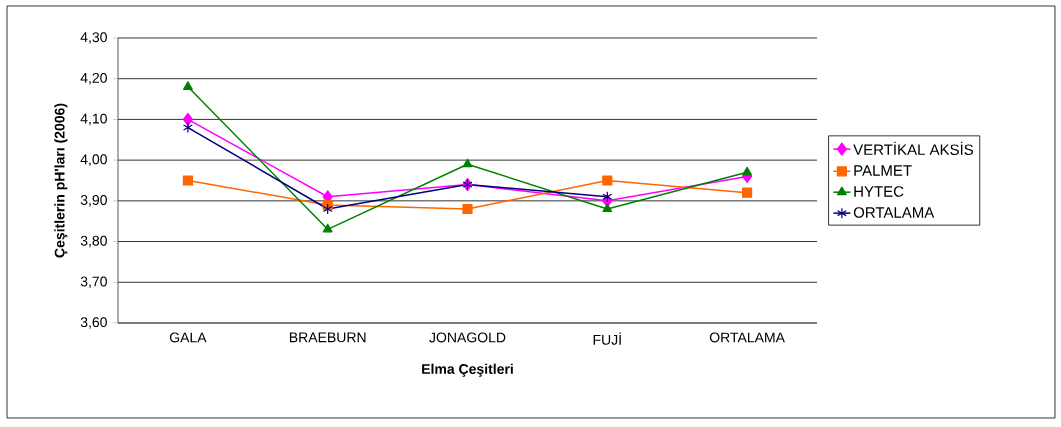 The image size is (1061, 427). I want to click on y-axis-title: Çeşitlerin pH'ları (2006), so click(61, 180).